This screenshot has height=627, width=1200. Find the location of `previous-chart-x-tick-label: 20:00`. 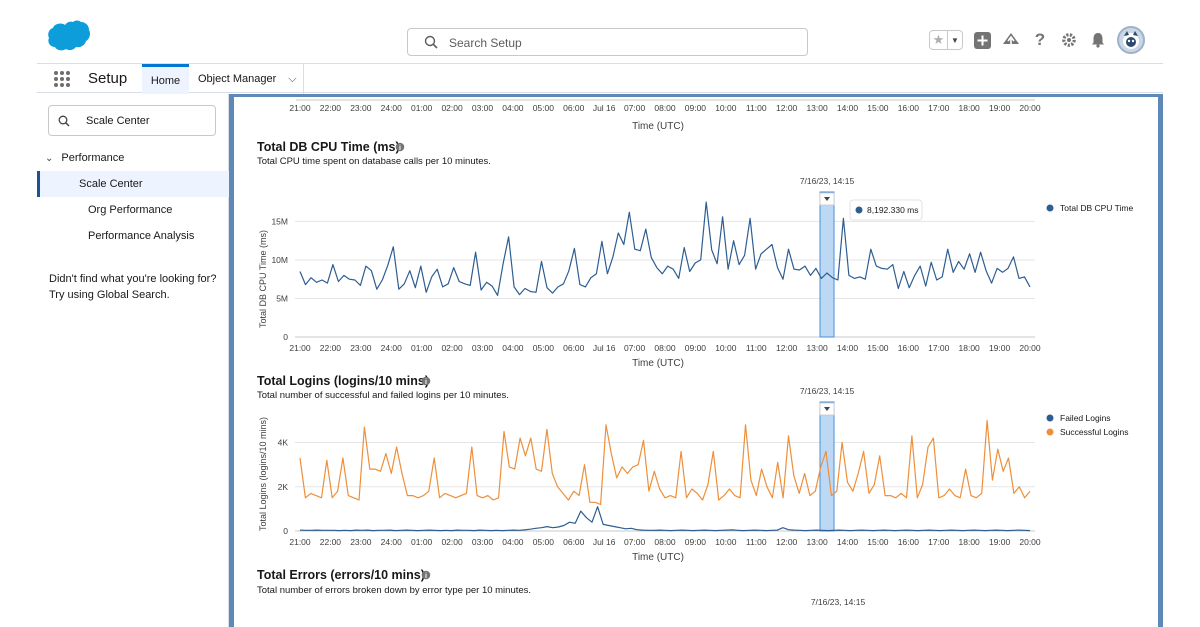

previous-chart-x-tick-label: 20:00 is located at coordinates (1030, 108).